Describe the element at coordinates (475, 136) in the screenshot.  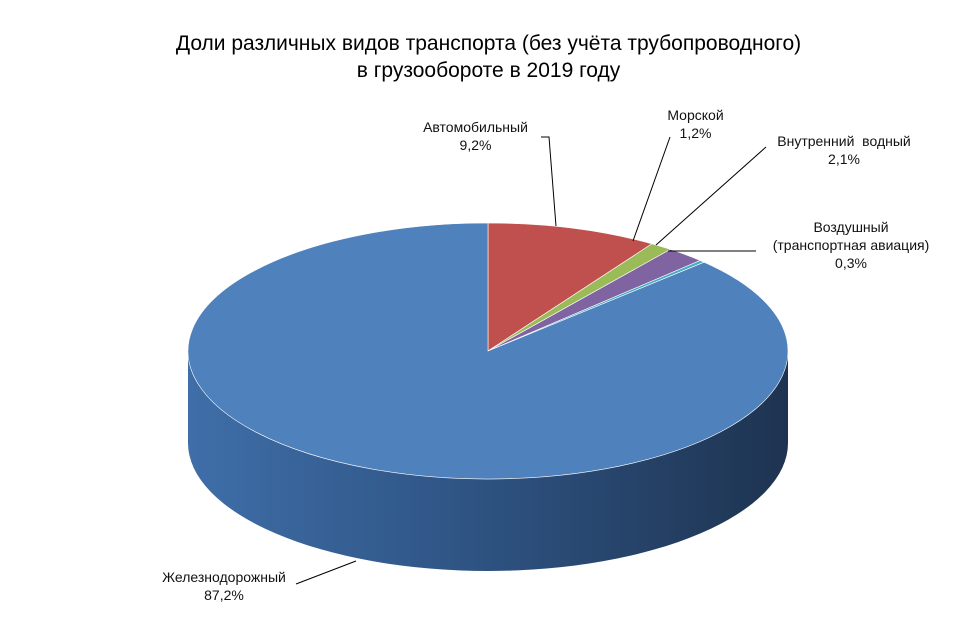
I see `label-avto: Автомобильный 9,2%` at that location.